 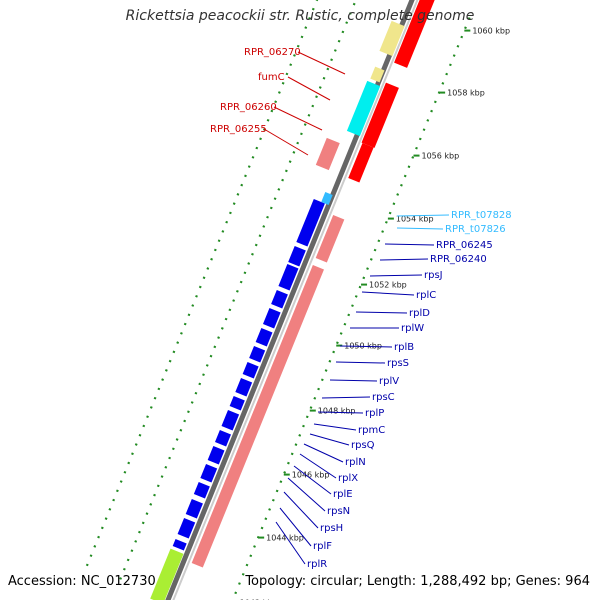 I want to click on accession-text: Accession: NC_012730, so click(x=82, y=581).